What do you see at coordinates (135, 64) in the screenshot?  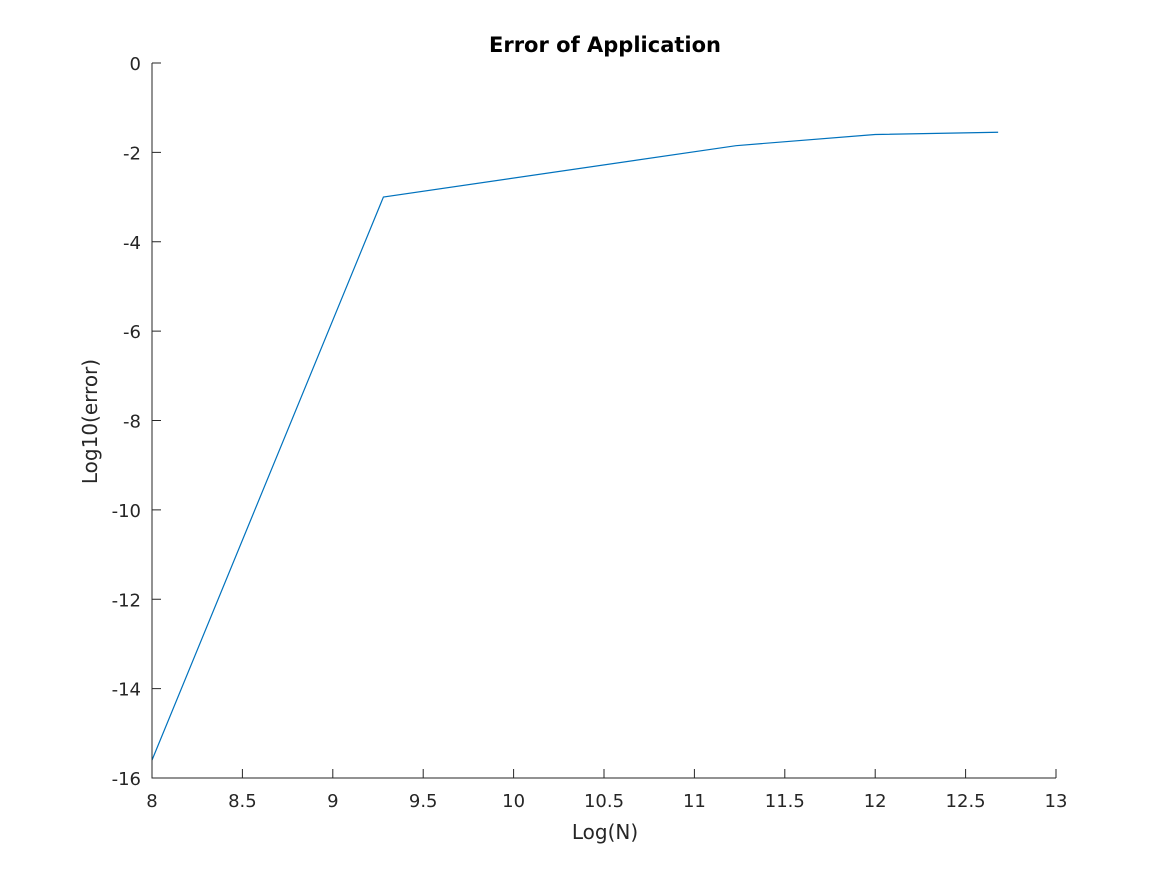 I see `y-tick-label: 0` at bounding box center [135, 64].